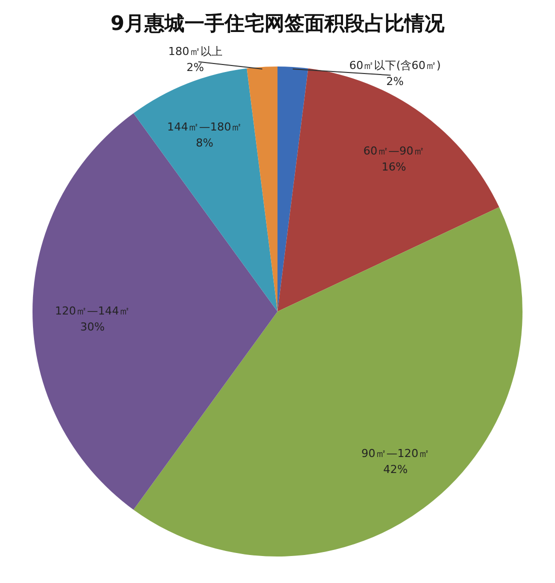  Describe the element at coordinates (205, 143) in the screenshot. I see `data-label: 8%` at that location.